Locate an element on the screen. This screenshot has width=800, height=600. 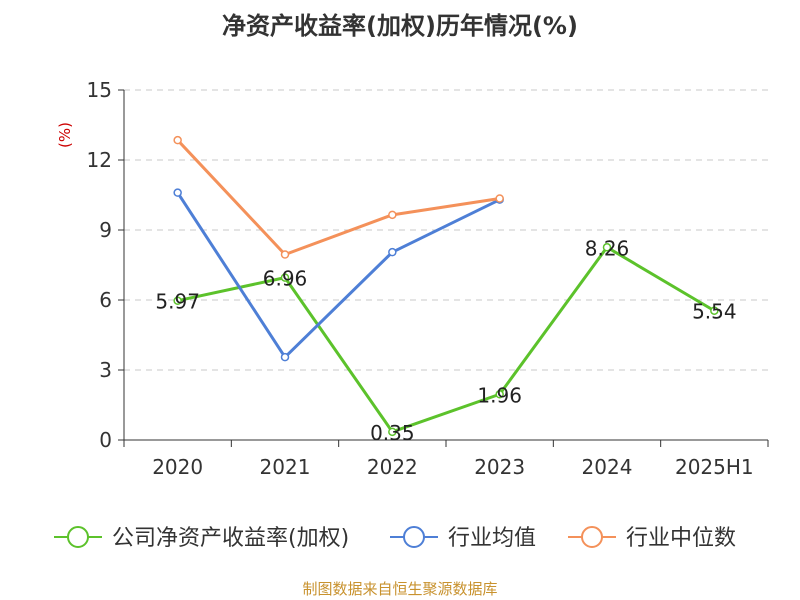
legend-item-2: 行业中位数 is located at coordinates (652, 538).